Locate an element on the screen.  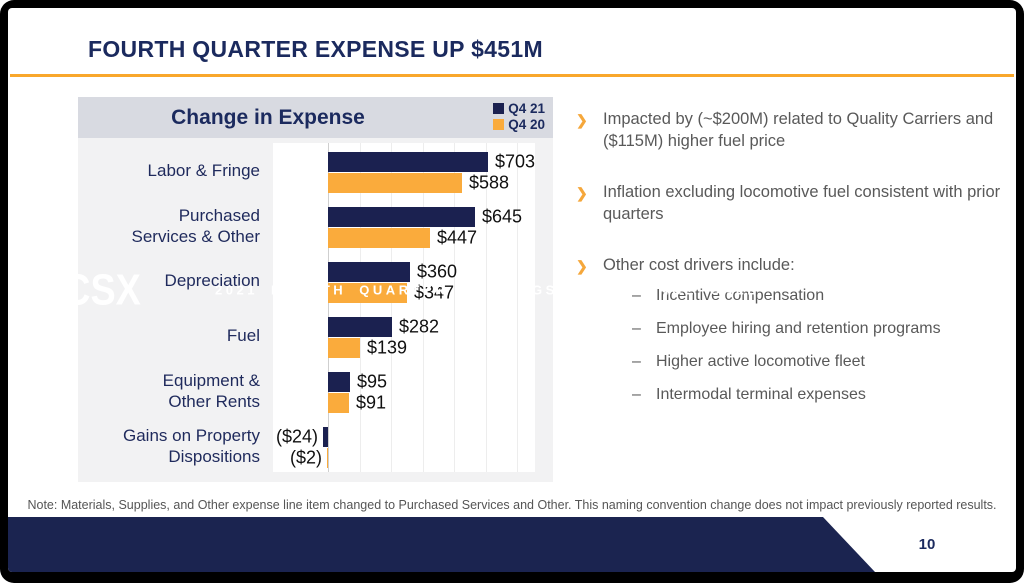
legend-swatch-q4-21-icon is located at coordinates (499, 108).